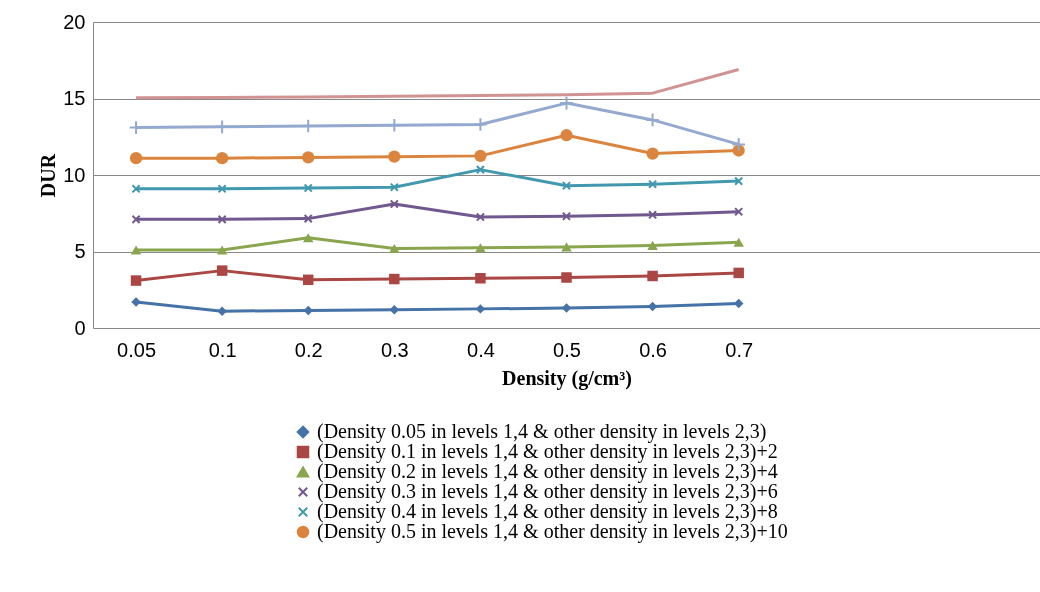 Image resolution: width=1040 pixels, height=592 pixels. What do you see at coordinates (437, 83) in the screenshot?
I see `line-series` at bounding box center [437, 83].